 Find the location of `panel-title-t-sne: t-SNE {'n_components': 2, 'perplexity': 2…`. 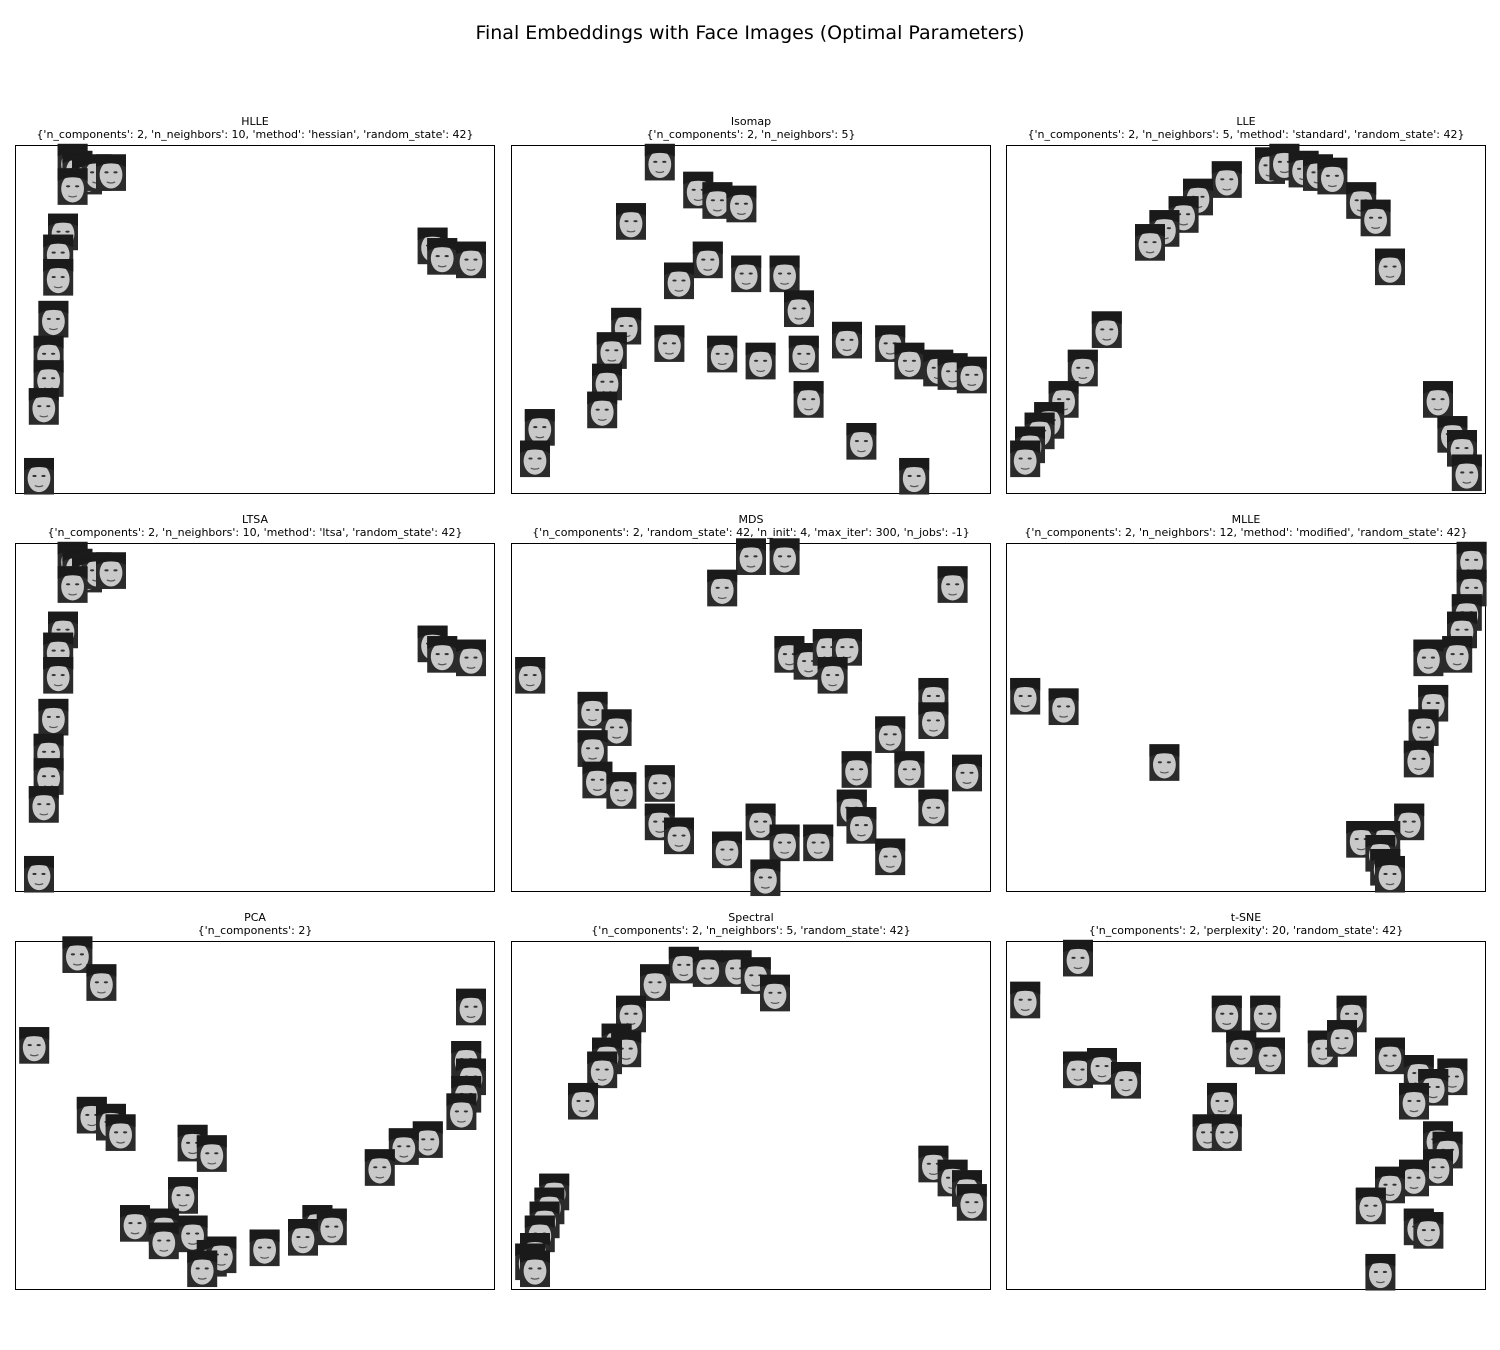

panel-title-t-sne: t-SNE {'n_components': 2, 'perplexity': 2… is located at coordinates (1246, 924).